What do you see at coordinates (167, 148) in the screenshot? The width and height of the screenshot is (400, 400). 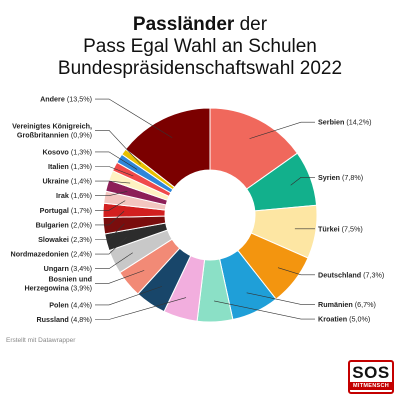 I see `slice-andere` at bounding box center [167, 148].